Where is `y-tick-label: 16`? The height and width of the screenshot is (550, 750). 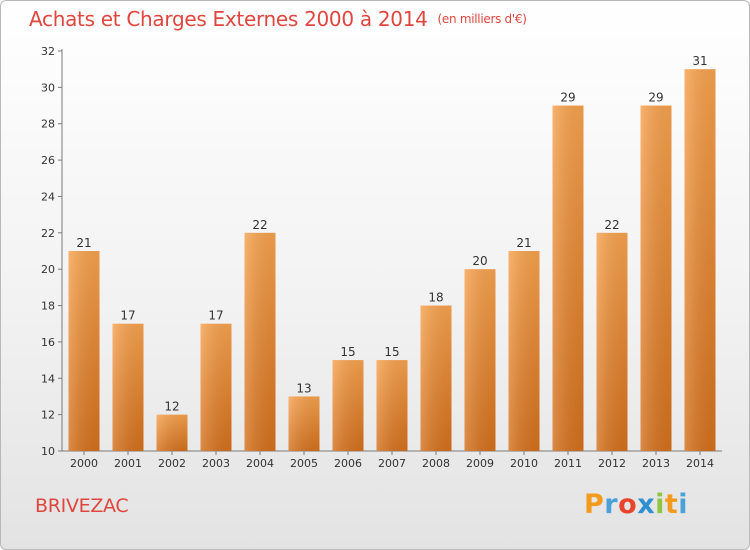 y-tick-label: 16 is located at coordinates (48, 342).